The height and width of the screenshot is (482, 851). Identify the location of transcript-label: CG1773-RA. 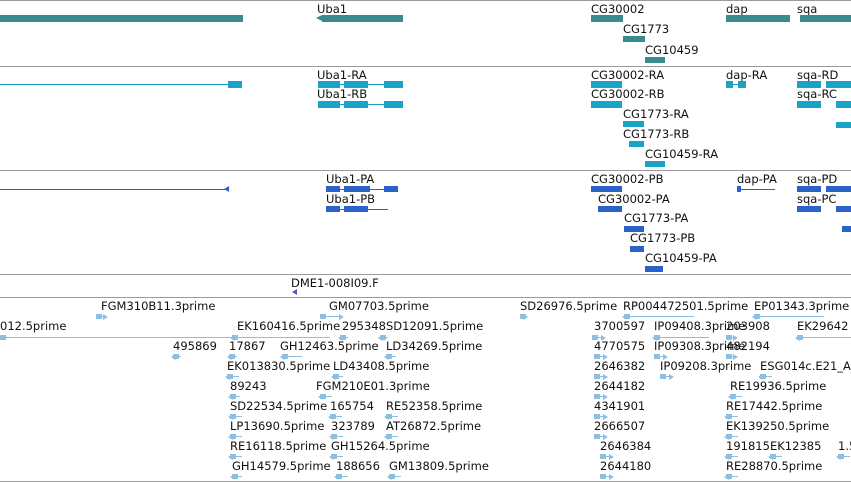
(656, 114).